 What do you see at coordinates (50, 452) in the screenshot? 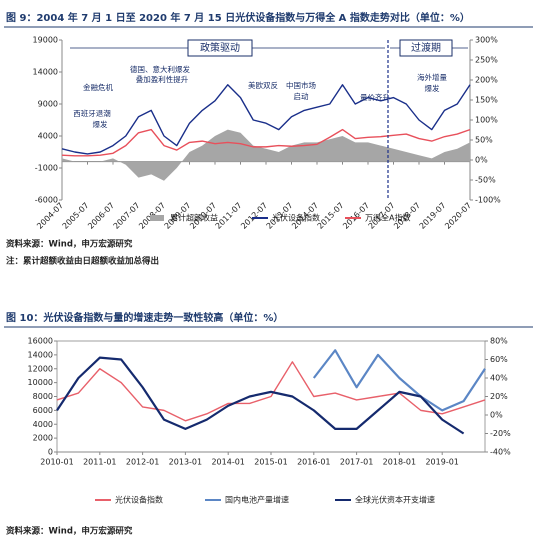
I see `y-tick-label: 0` at bounding box center [50, 452].